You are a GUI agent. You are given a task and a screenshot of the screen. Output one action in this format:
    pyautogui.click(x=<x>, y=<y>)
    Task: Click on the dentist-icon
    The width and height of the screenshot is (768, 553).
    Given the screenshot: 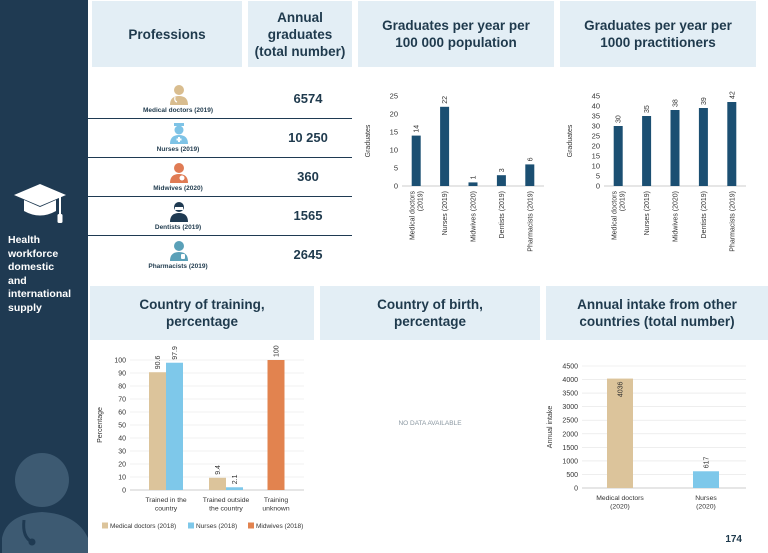 What is the action you would take?
    pyautogui.click(x=179, y=212)
    